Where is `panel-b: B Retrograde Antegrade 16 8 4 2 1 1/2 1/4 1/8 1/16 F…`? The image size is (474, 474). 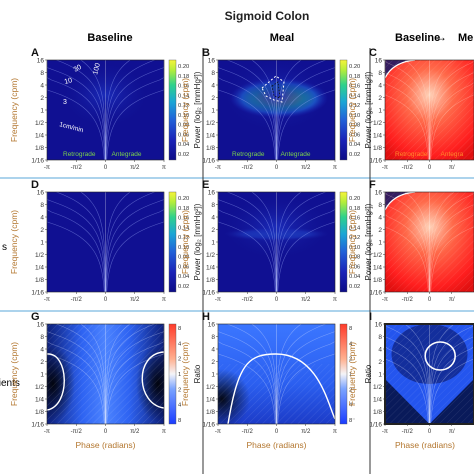 panel-b: B Retrograde Antegrade 16 8 4 2 1 1/2 1/4 1/8 1/16 F… is located at coordinates (276, 109).